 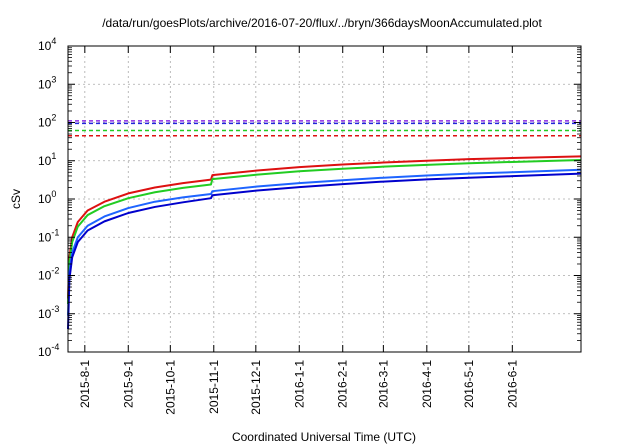 I want to click on x-tick-label: 2015-10-1, so click(x=170, y=387).